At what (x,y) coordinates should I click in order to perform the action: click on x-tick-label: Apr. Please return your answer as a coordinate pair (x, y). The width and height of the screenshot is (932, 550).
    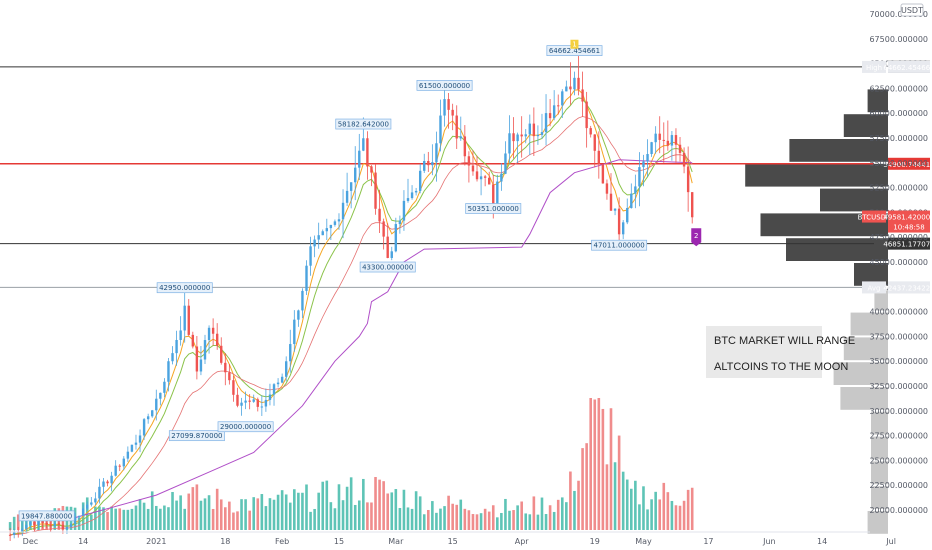
    Looking at the image, I should click on (522, 541).